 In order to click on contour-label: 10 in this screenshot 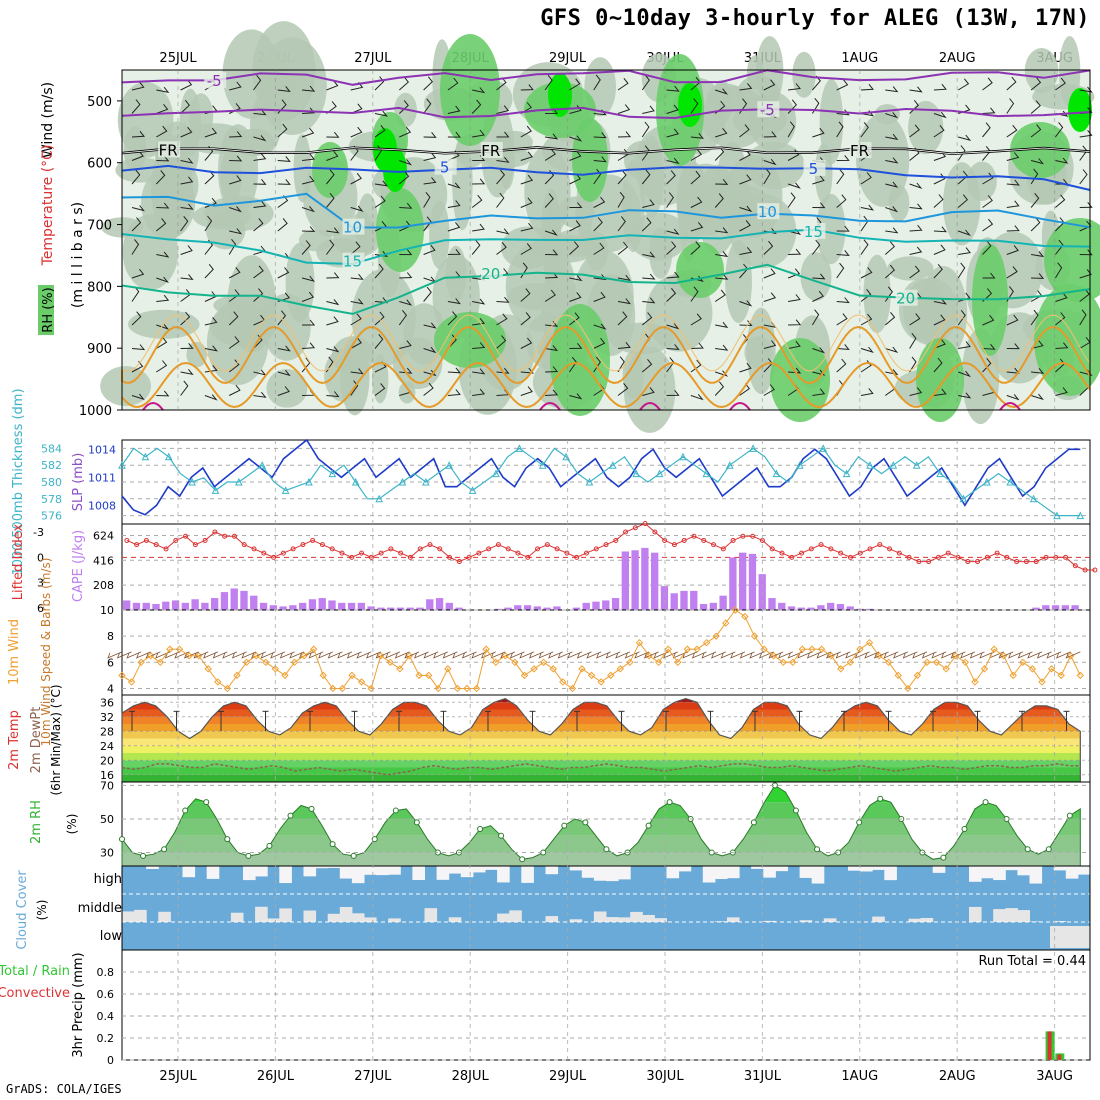, I will do `click(767, 212)`.